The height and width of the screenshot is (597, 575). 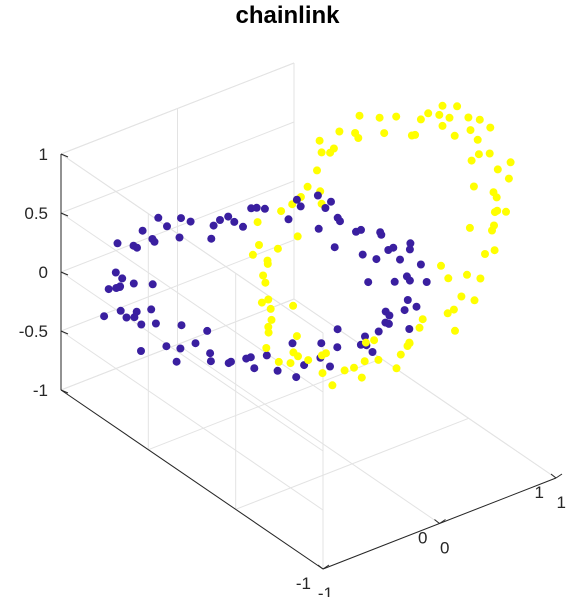 What do you see at coordinates (36, 213) in the screenshot?
I see `z-tick-label: 0.5` at bounding box center [36, 213].